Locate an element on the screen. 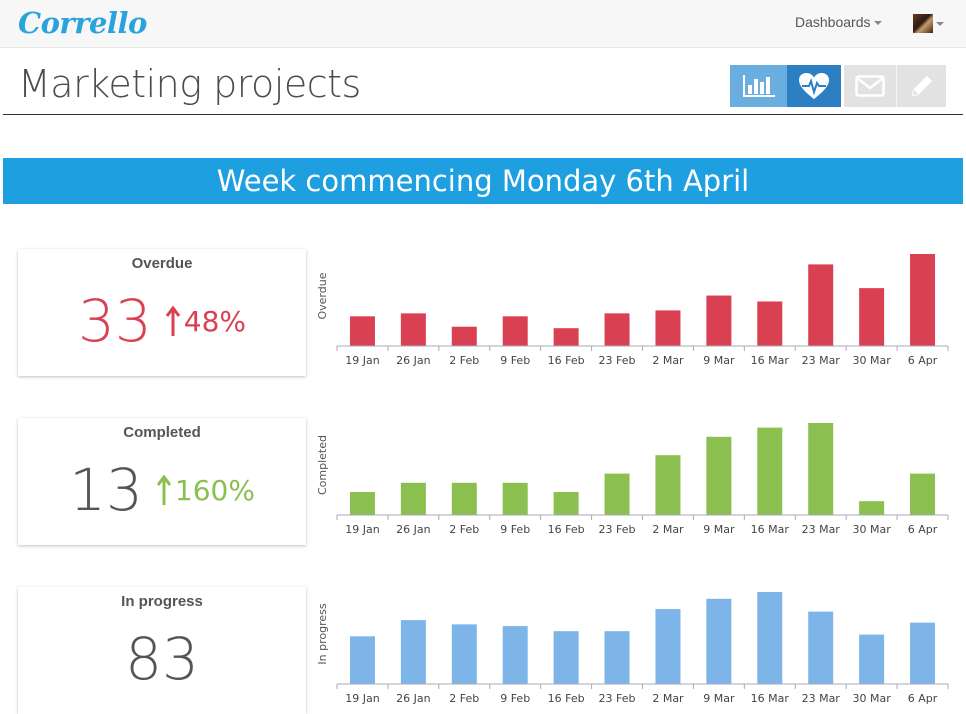 This screenshot has height=714, width=966. metric-value: 13 is located at coordinates (106, 490).